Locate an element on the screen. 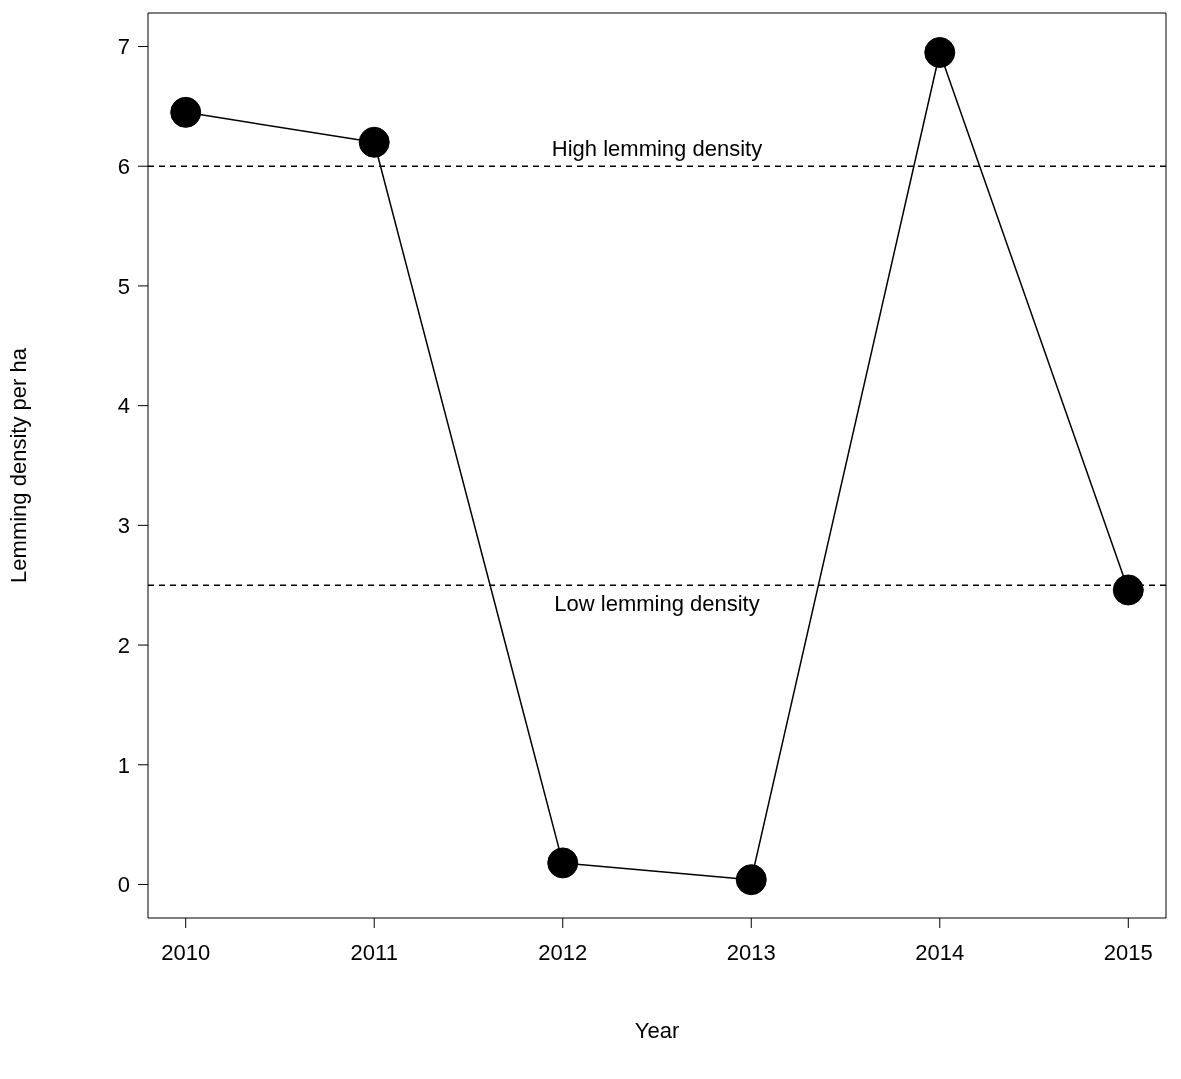 This screenshot has width=1181, height=1079. x-tick-label: 2011 is located at coordinates (374, 952).